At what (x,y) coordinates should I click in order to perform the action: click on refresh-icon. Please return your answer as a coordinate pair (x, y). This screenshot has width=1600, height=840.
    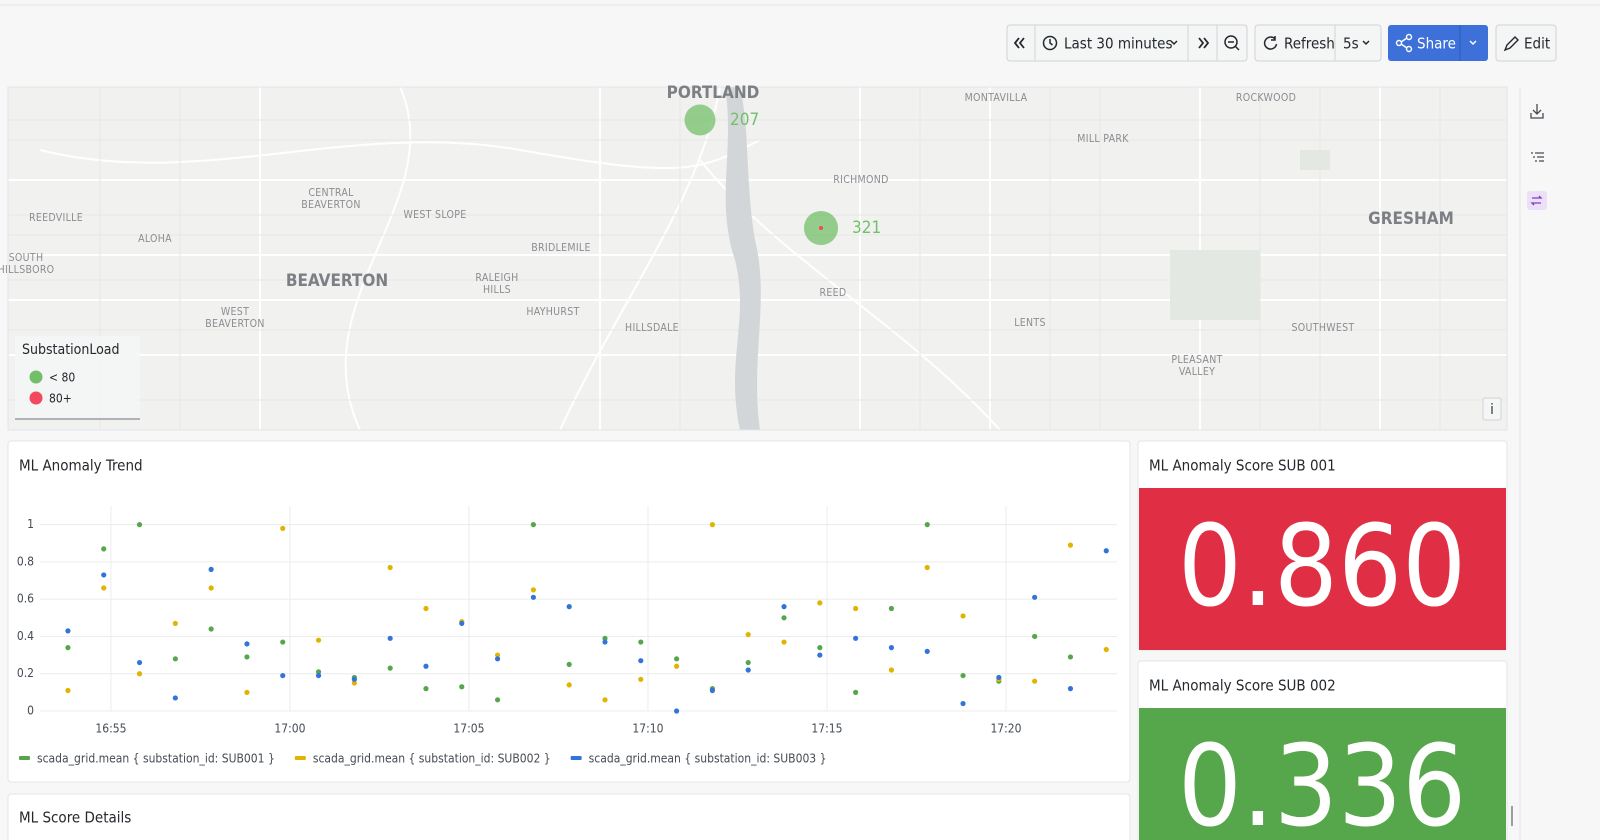
    Looking at the image, I should click on (1270, 43).